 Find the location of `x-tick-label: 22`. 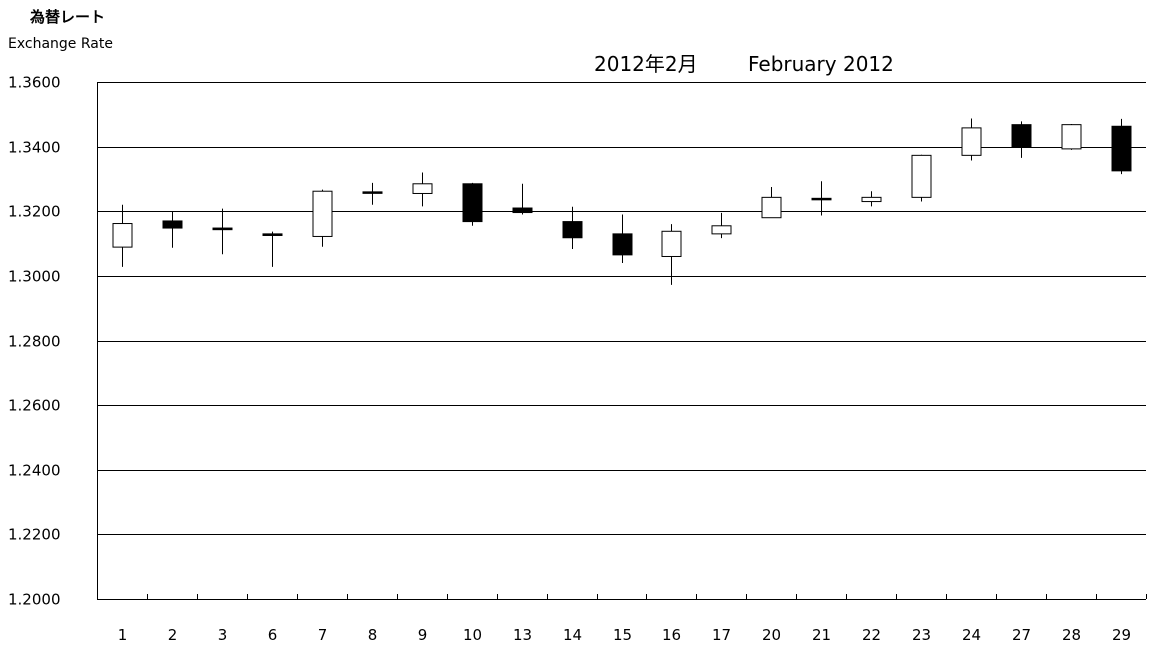

x-tick-label: 22 is located at coordinates (871, 635).